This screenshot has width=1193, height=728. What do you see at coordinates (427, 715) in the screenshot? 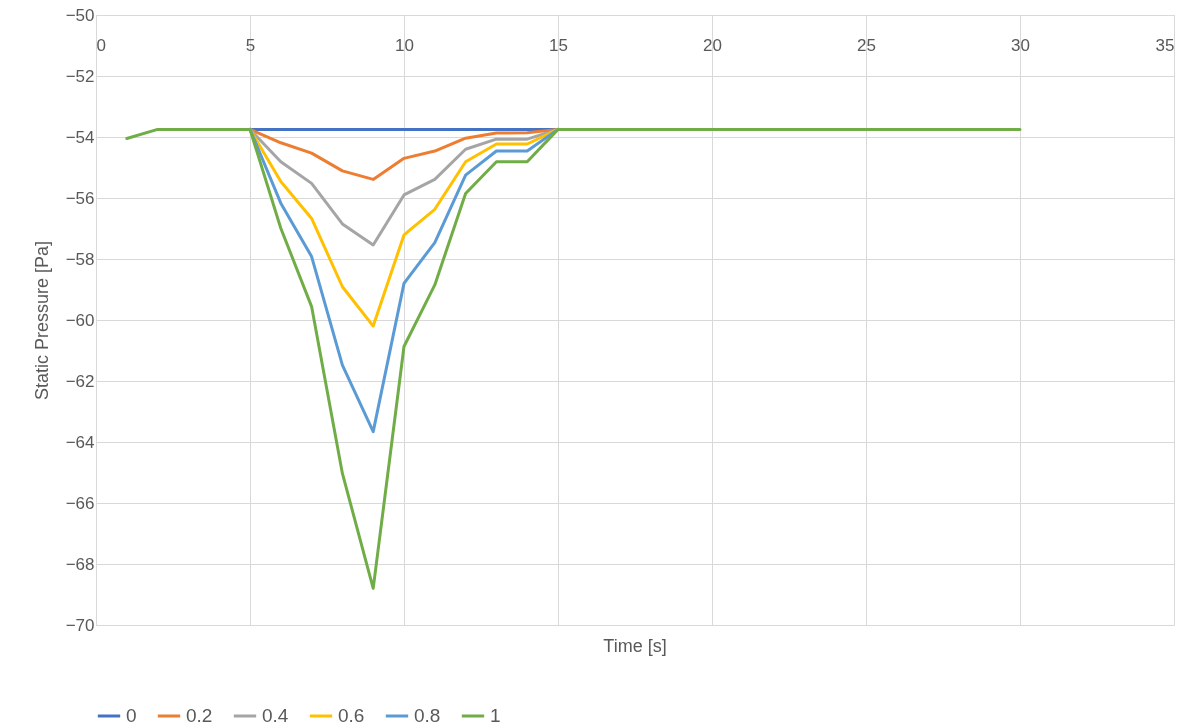
I see `legend-label: 0.8` at bounding box center [427, 715].